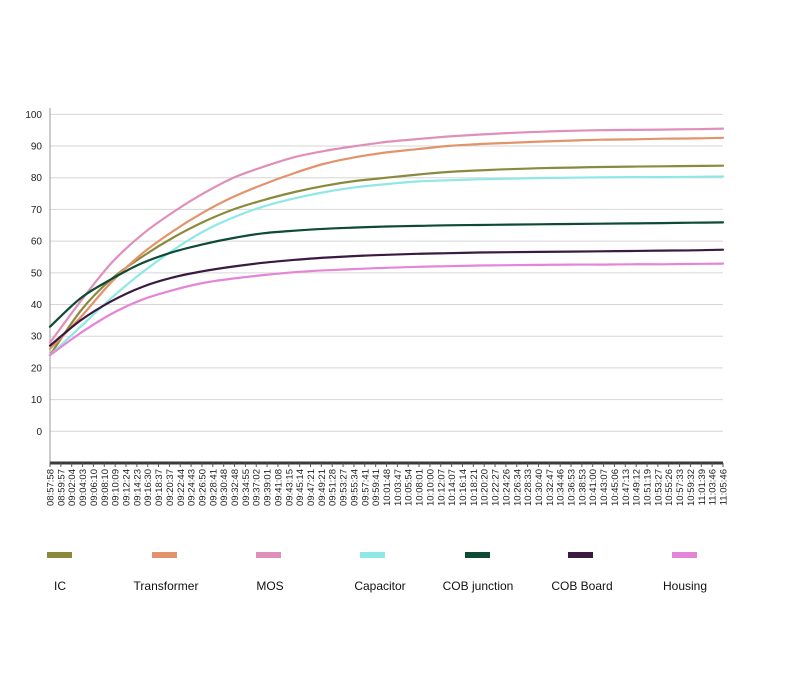 The image size is (800, 685). Describe the element at coordinates (691, 487) in the screenshot. I see `x-tick-label: 10:59:32` at that location.